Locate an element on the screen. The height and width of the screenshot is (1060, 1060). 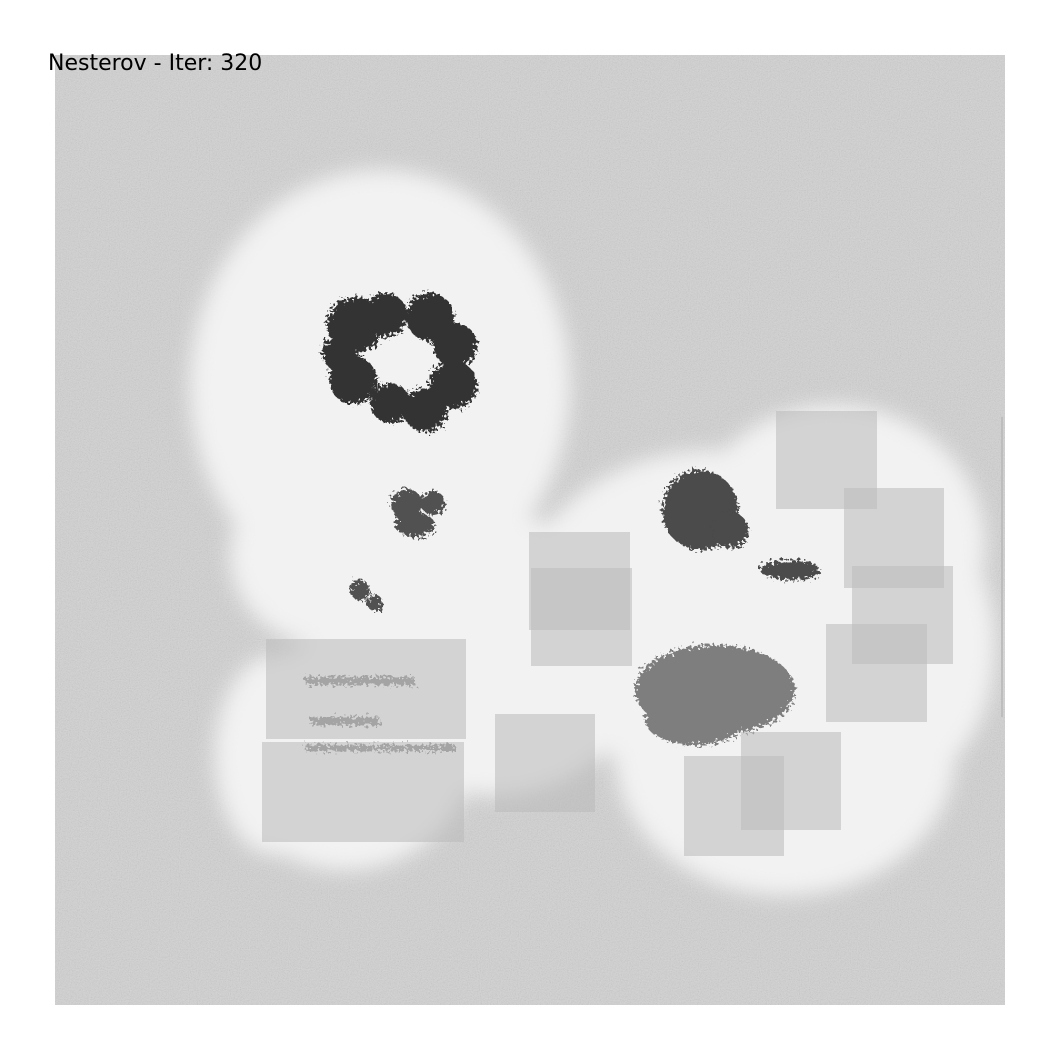
plot-title: Nesterov - Iter: 320 is located at coordinates (155, 63).